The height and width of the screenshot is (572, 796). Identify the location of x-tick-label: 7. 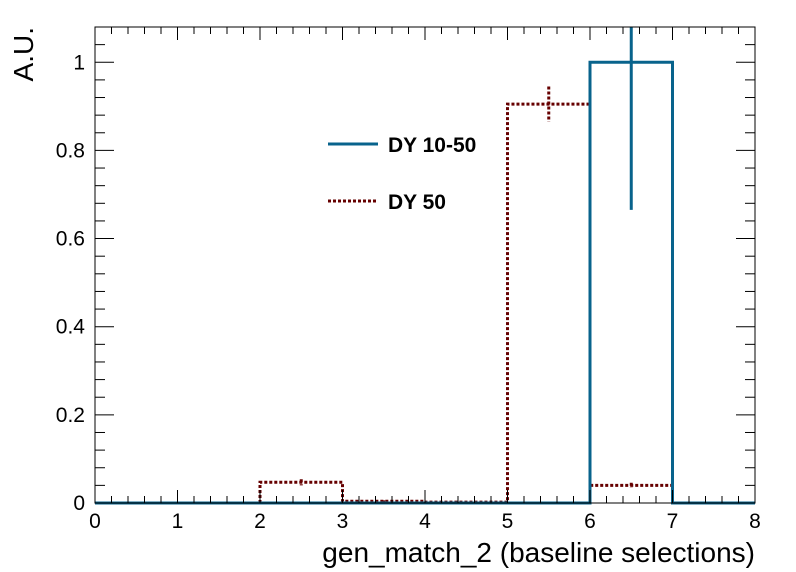
(673, 521).